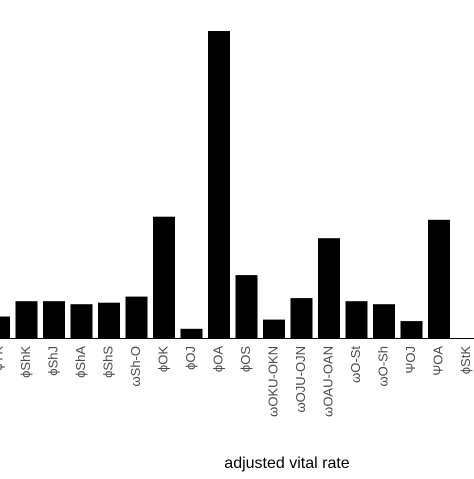 This screenshot has width=474, height=479. I want to click on x-tick-label-0: ϕYK, so click(2, 358).